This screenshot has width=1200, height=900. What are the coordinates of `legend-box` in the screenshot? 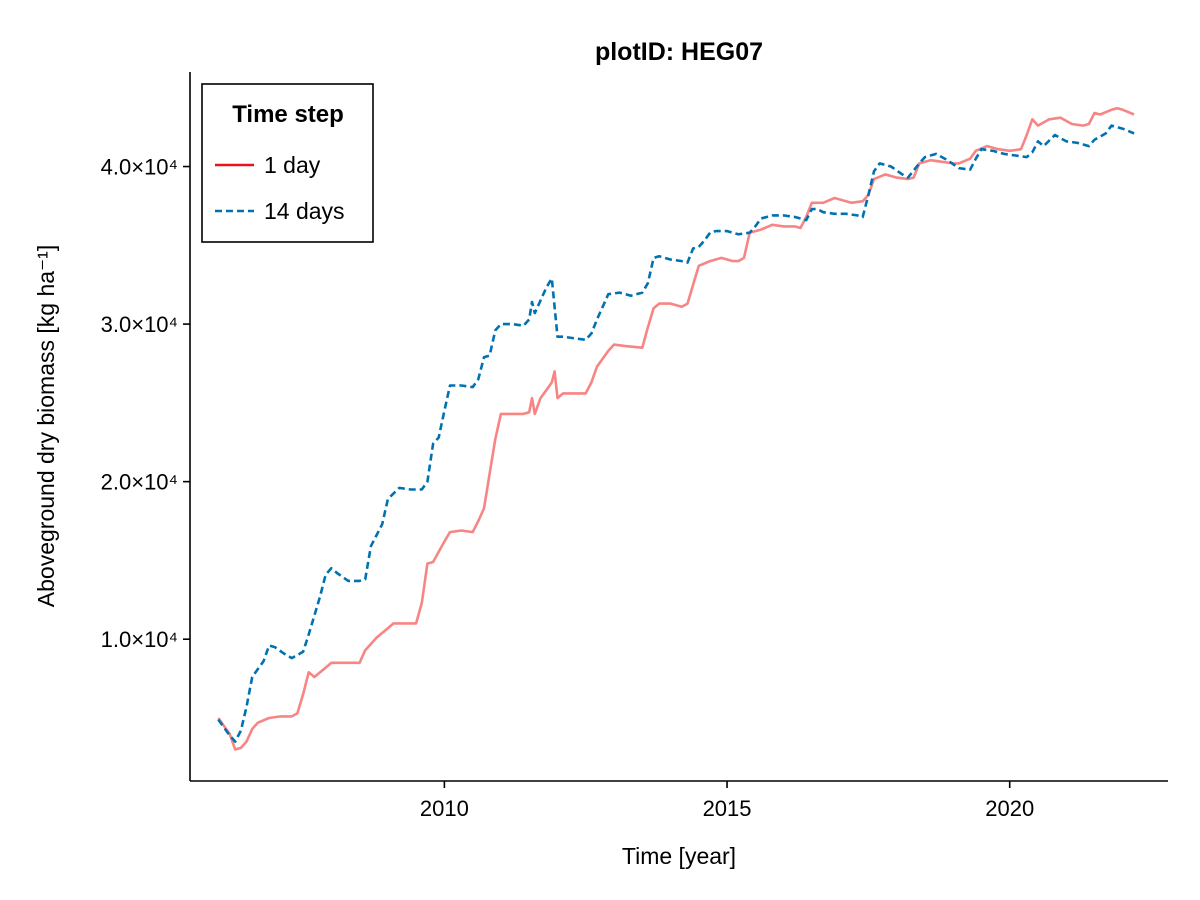 It's located at (287, 163).